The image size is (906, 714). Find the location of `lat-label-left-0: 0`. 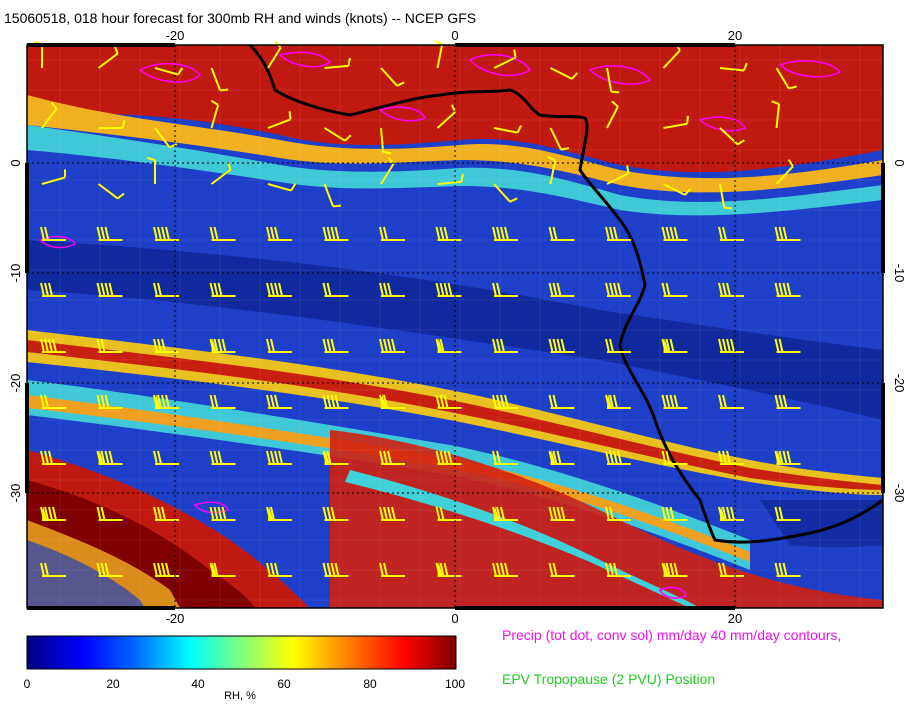

lat-label-left-0: 0 is located at coordinates (15, 162).